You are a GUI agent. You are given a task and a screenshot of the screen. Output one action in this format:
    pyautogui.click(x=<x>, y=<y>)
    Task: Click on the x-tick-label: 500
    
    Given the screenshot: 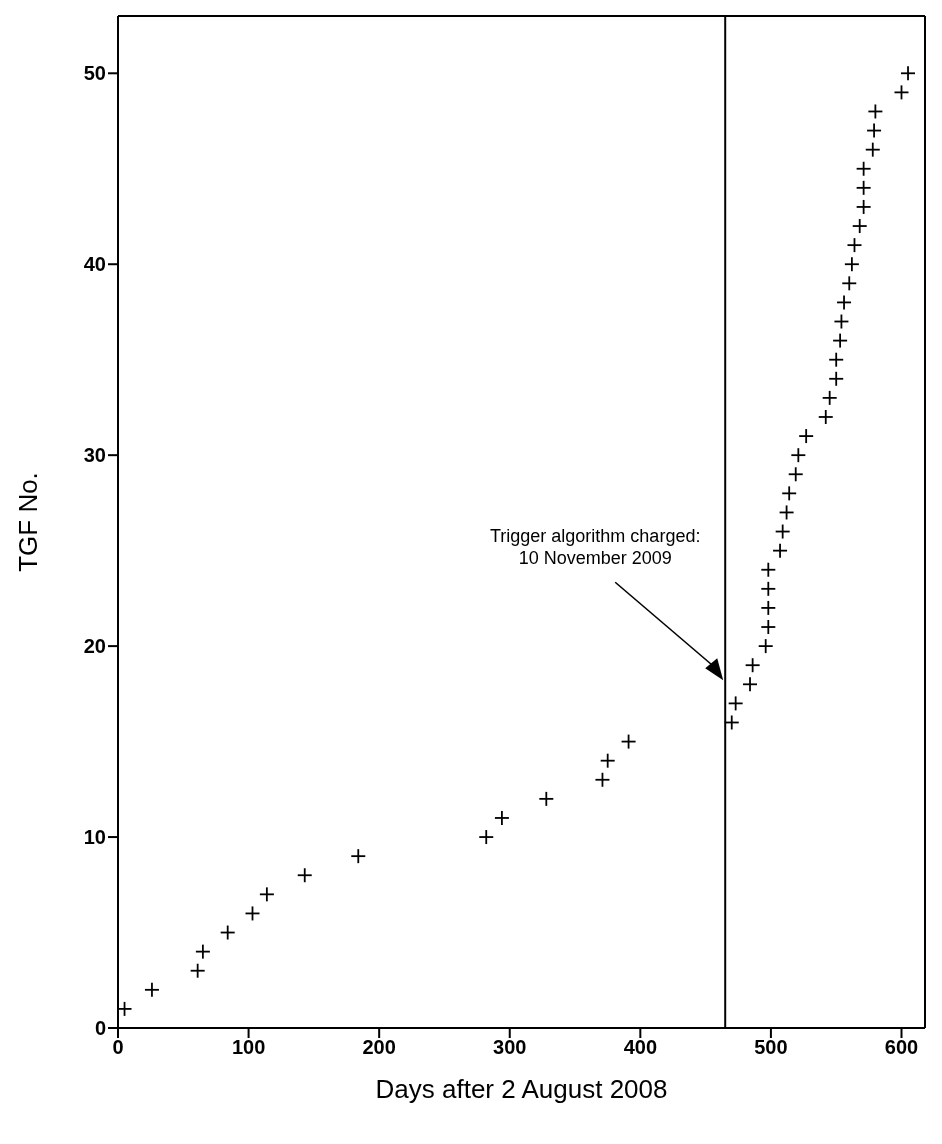 What is the action you would take?
    pyautogui.click(x=771, y=1047)
    